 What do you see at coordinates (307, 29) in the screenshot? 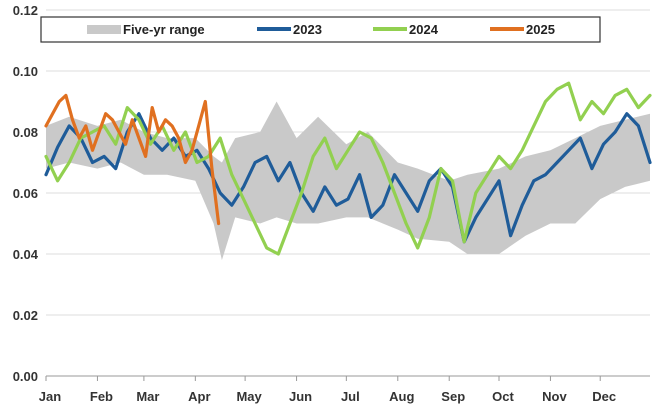
I see `legend-label-2023: 2023` at bounding box center [307, 29].